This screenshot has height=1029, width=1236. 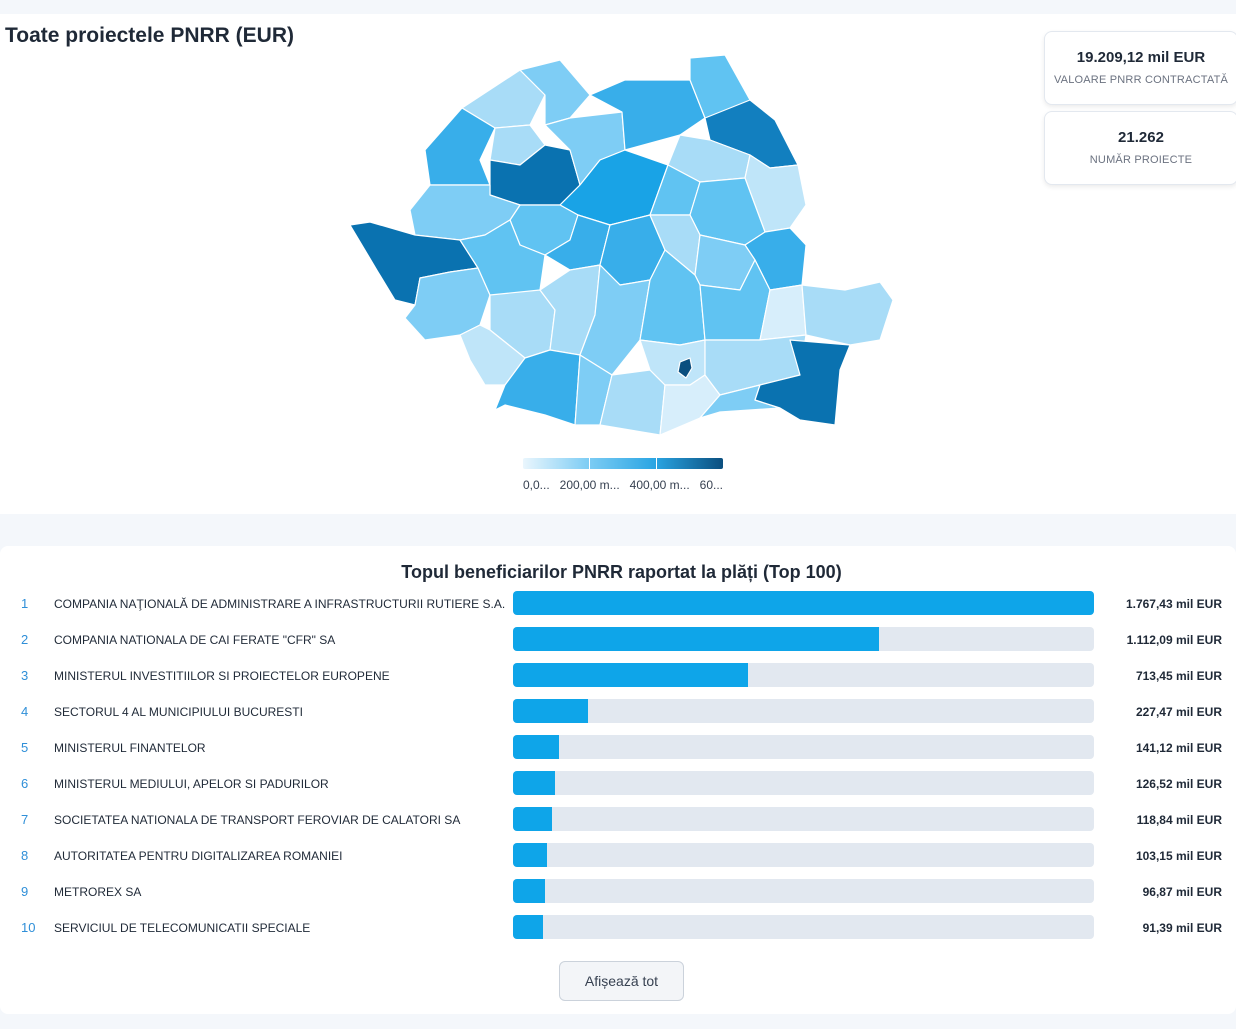 I want to click on legend-color-scale, so click(x=623, y=463).